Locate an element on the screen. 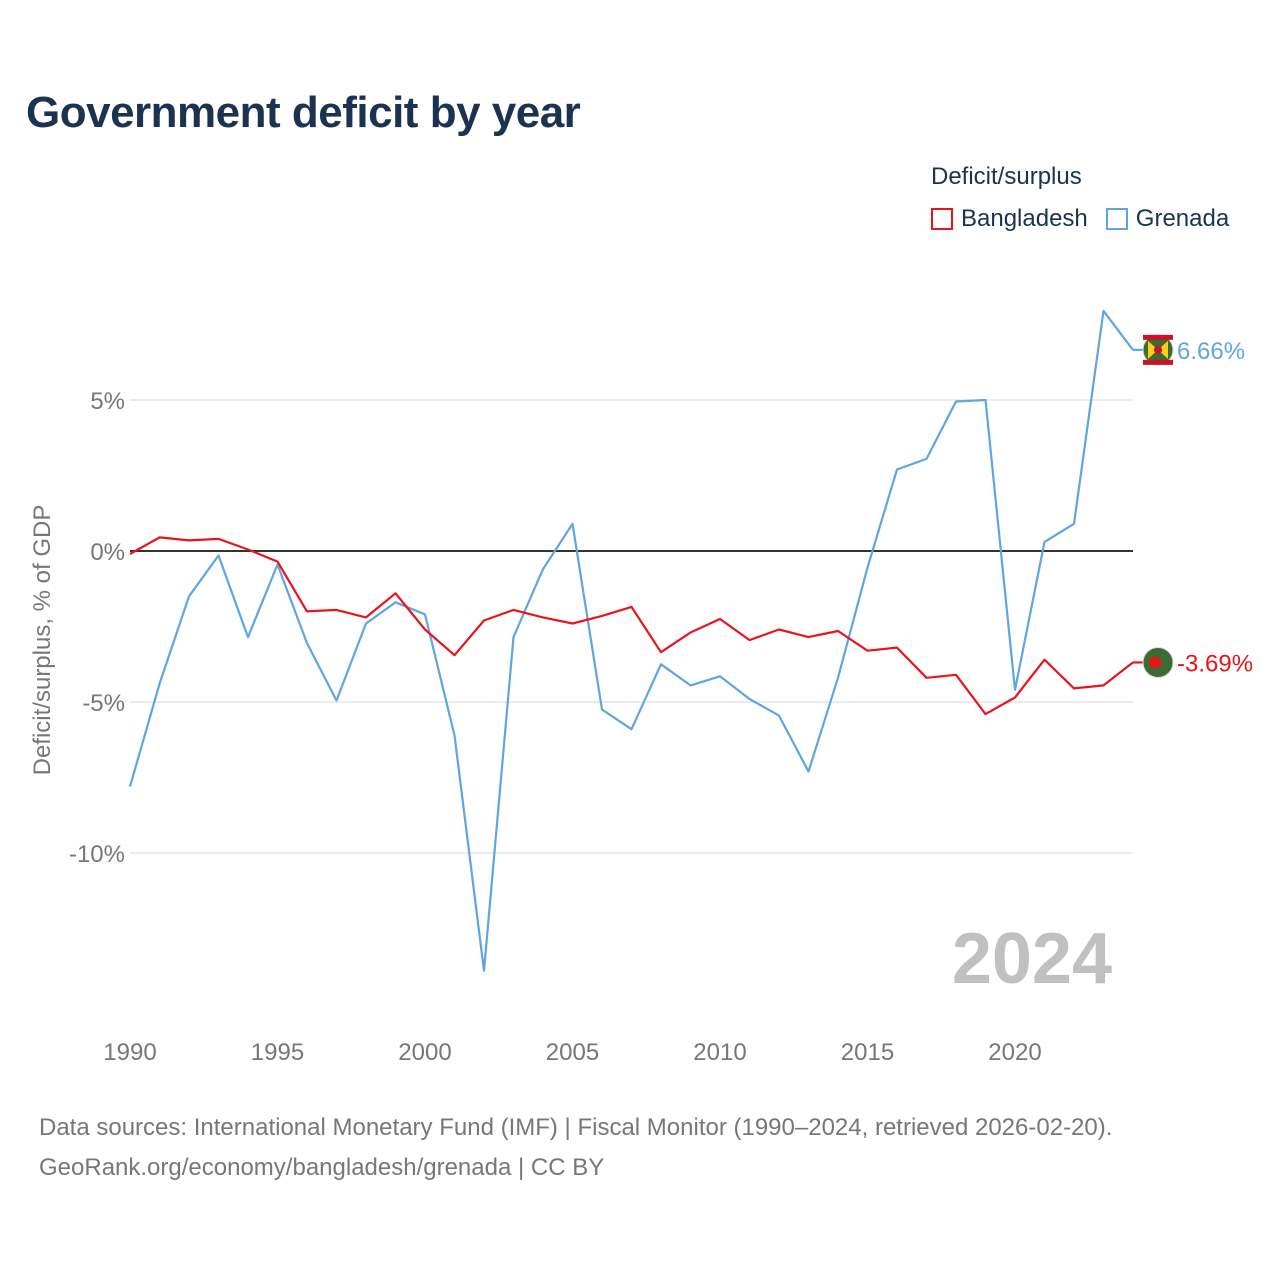 The height and width of the screenshot is (1280, 1280). flag-center is located at coordinates (1158, 349).